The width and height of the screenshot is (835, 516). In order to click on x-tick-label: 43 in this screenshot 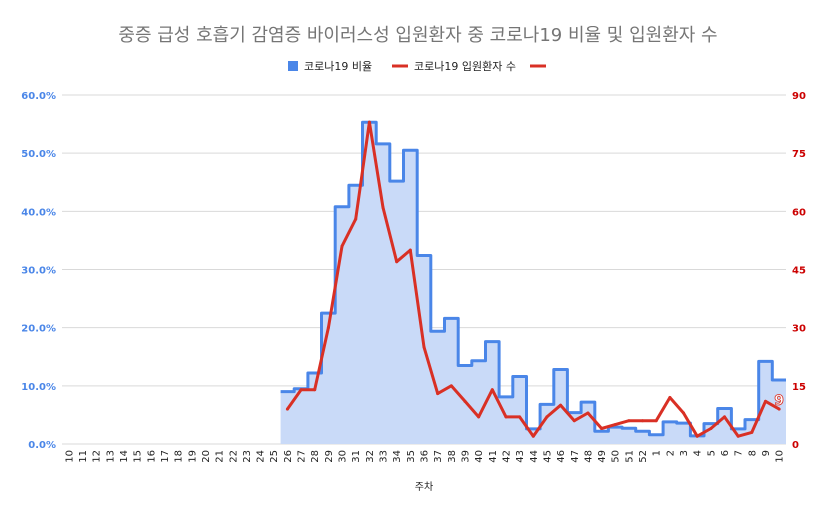, I will do `click(520, 456)`.